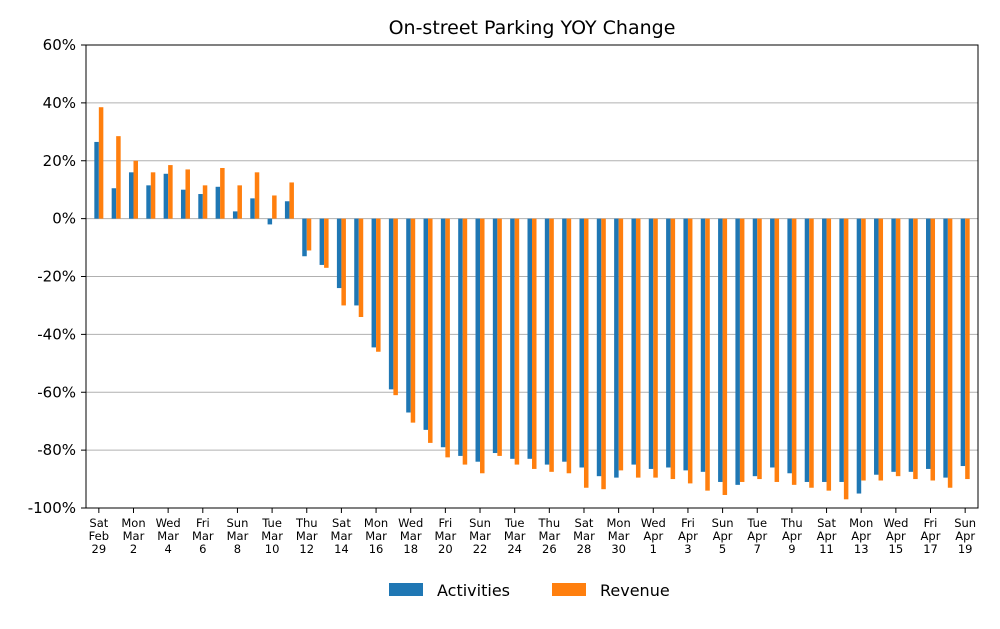  Describe the element at coordinates (653, 549) in the screenshot. I see `x-tick-label-line: 1` at that location.